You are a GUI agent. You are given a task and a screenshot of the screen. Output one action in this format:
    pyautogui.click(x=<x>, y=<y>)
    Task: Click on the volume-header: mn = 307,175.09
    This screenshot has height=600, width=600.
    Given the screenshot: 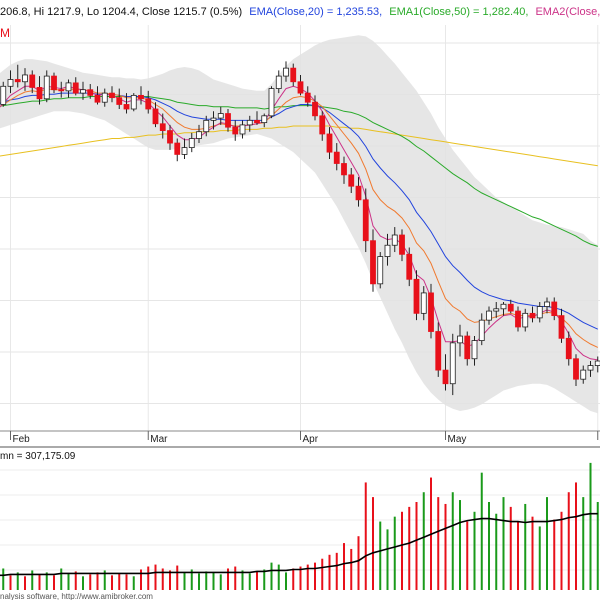 What is the action you would take?
    pyautogui.click(x=38, y=456)
    